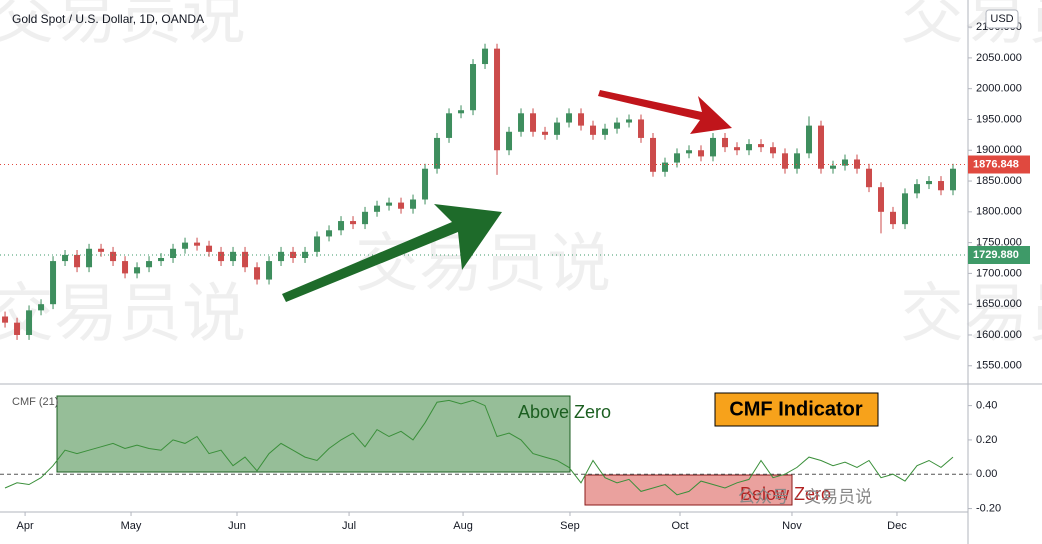  I want to click on y-tick-label: 1850.000, so click(999, 181).